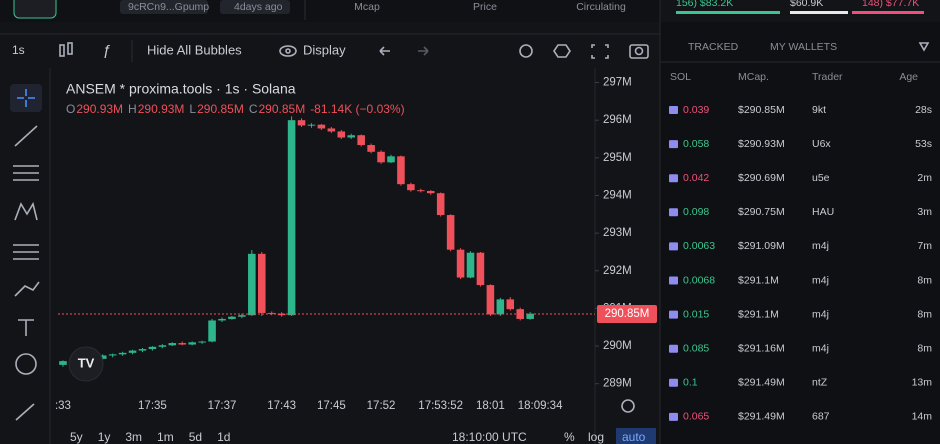 Image resolution: width=940 pixels, height=444 pixels. I want to click on x-tick-label: 17:43, so click(281, 406).